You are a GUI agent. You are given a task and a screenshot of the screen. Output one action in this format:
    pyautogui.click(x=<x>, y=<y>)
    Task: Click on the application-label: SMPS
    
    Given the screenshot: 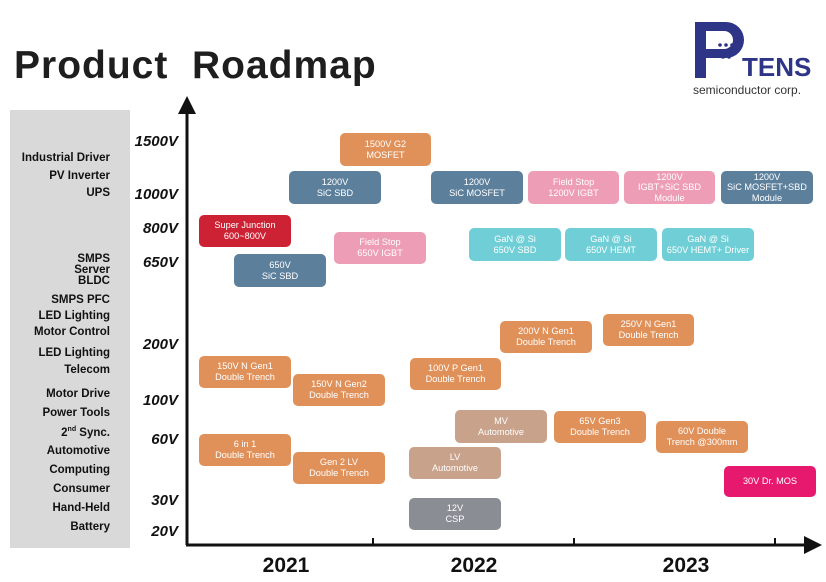 What is the action you would take?
    pyautogui.click(x=93, y=259)
    